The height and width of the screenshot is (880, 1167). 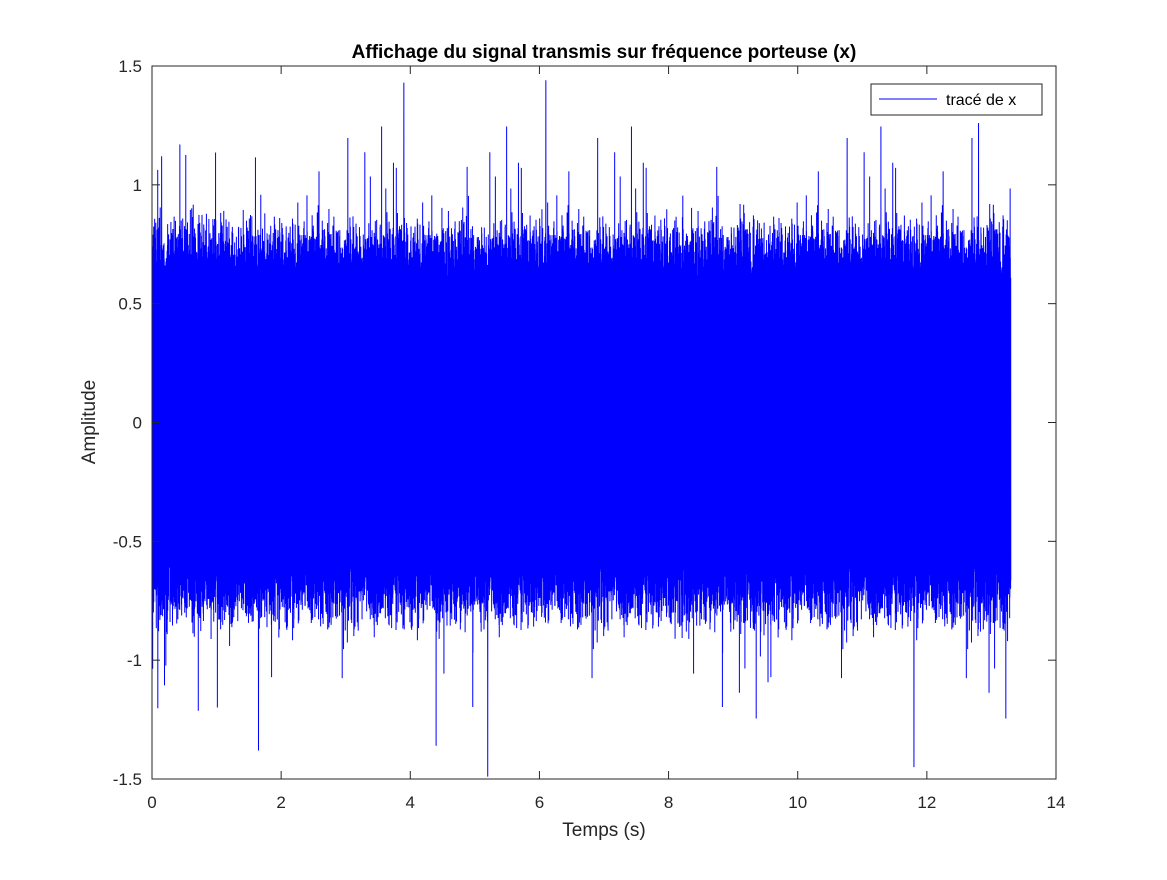 I want to click on legend: tracé de x, so click(x=956, y=99).